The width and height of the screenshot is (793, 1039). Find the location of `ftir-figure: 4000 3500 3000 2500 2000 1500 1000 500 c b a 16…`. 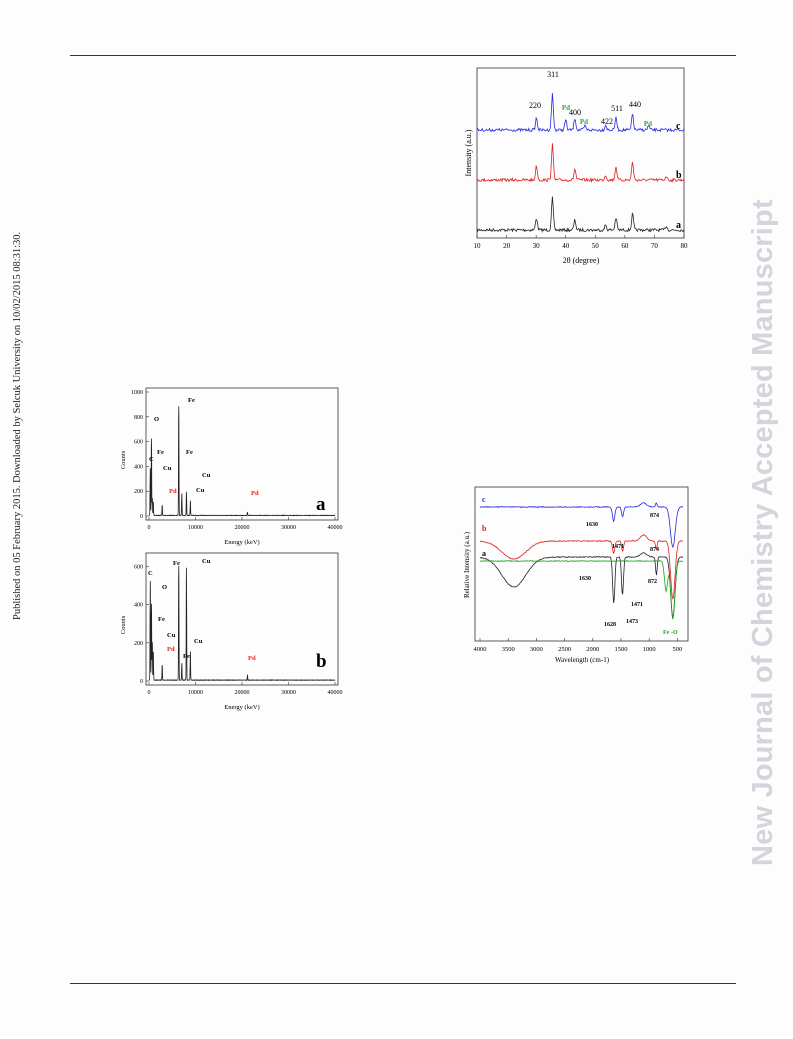

ftir-figure: 4000 3500 3000 2500 2000 1500 1000 500 c b a 16… is located at coordinates (576, 575).